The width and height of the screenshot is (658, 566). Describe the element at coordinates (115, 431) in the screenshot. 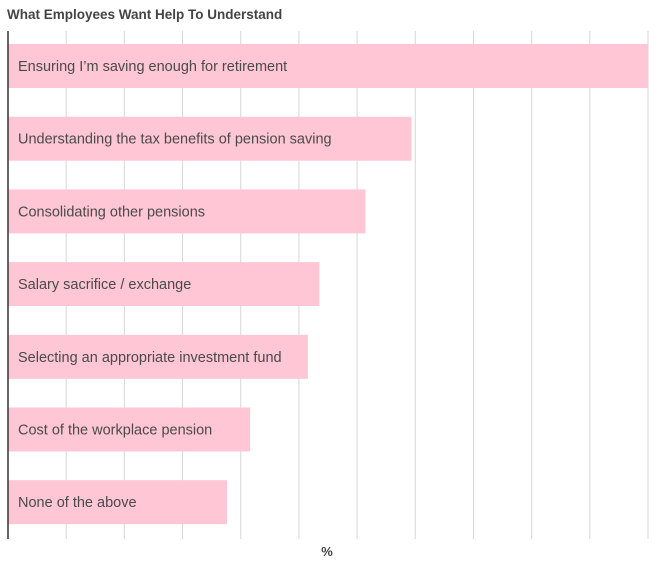

I see `bar-label: Cost of the workplace pension` at that location.